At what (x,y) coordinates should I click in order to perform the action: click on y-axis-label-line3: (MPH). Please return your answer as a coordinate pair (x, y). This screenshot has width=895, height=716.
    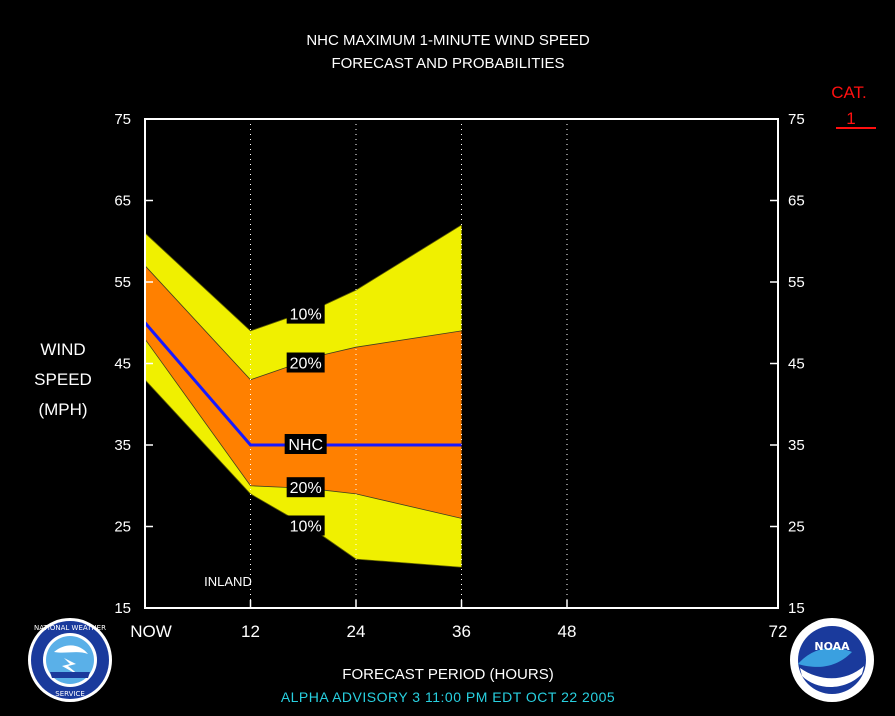
    Looking at the image, I should click on (62, 409).